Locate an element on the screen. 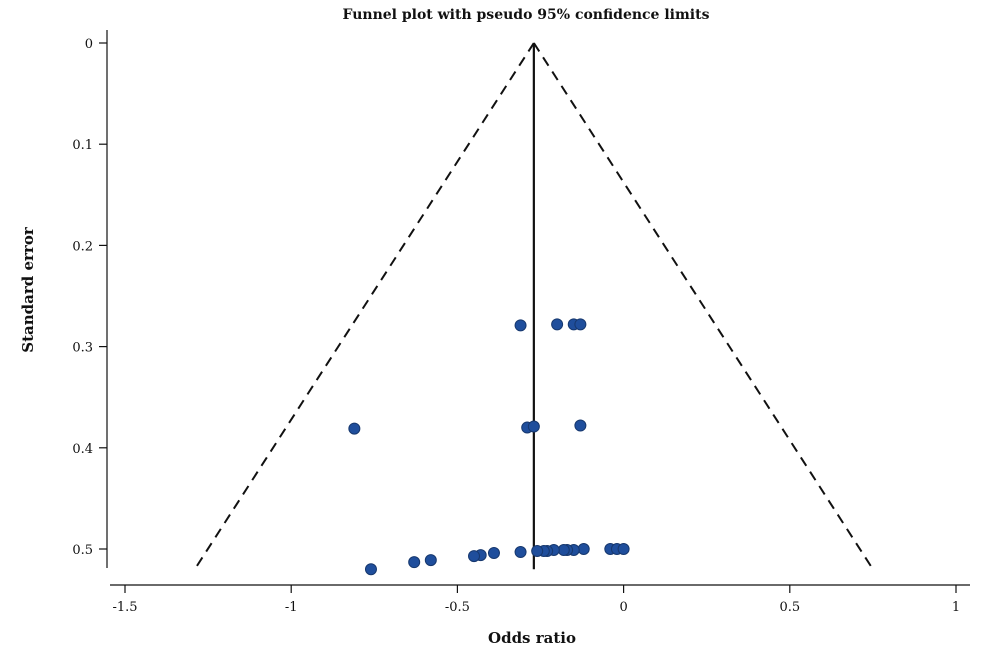 The image size is (1000, 655). x-tick-label: 0 is located at coordinates (623, 607).